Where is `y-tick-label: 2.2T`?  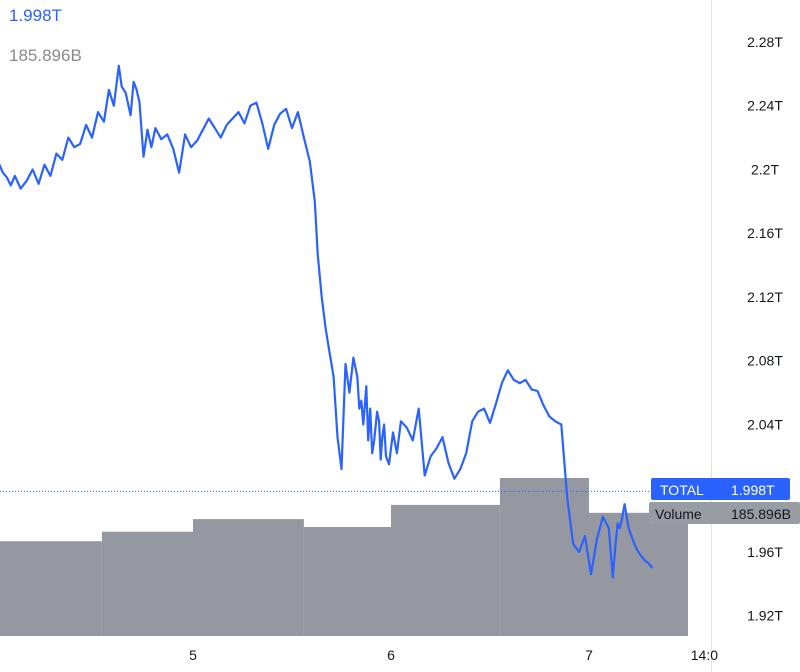
y-tick-label: 2.2T is located at coordinates (765, 170).